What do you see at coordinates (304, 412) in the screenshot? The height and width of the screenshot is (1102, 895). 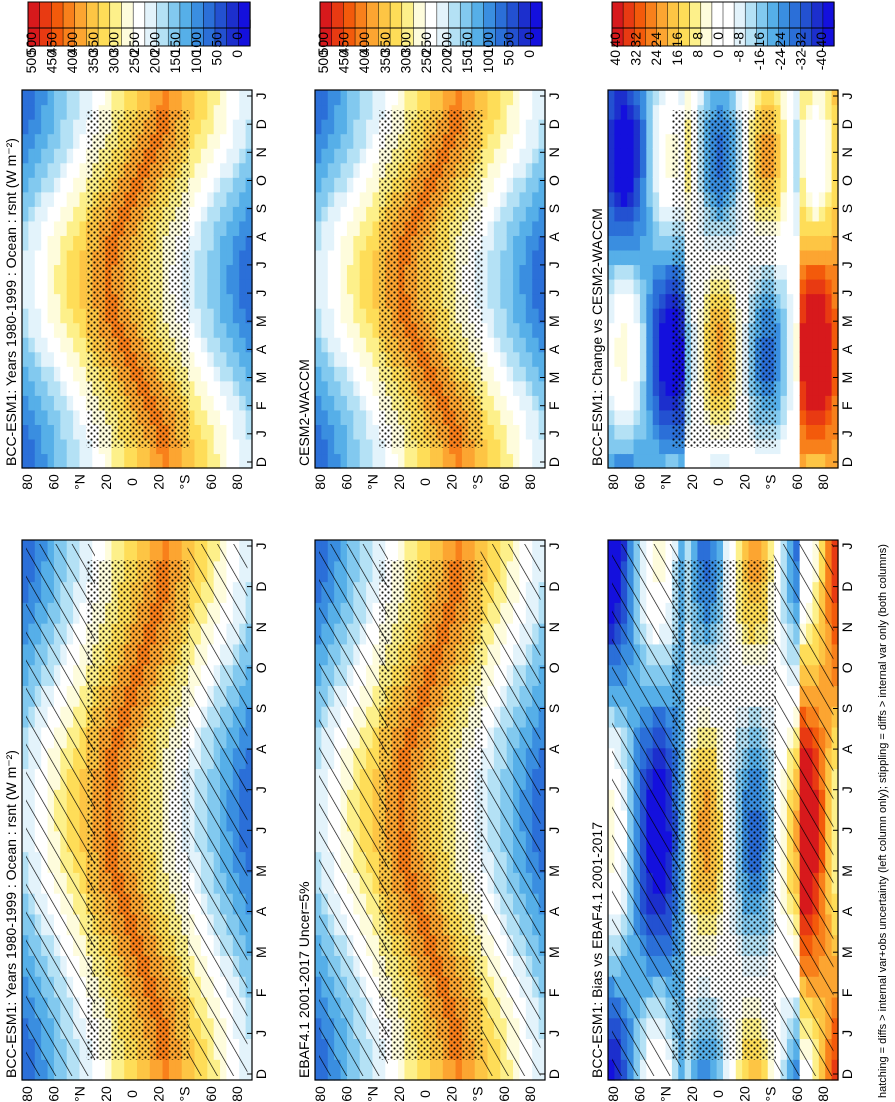 I see `panel-title: CESM2-WACCM` at bounding box center [304, 412].